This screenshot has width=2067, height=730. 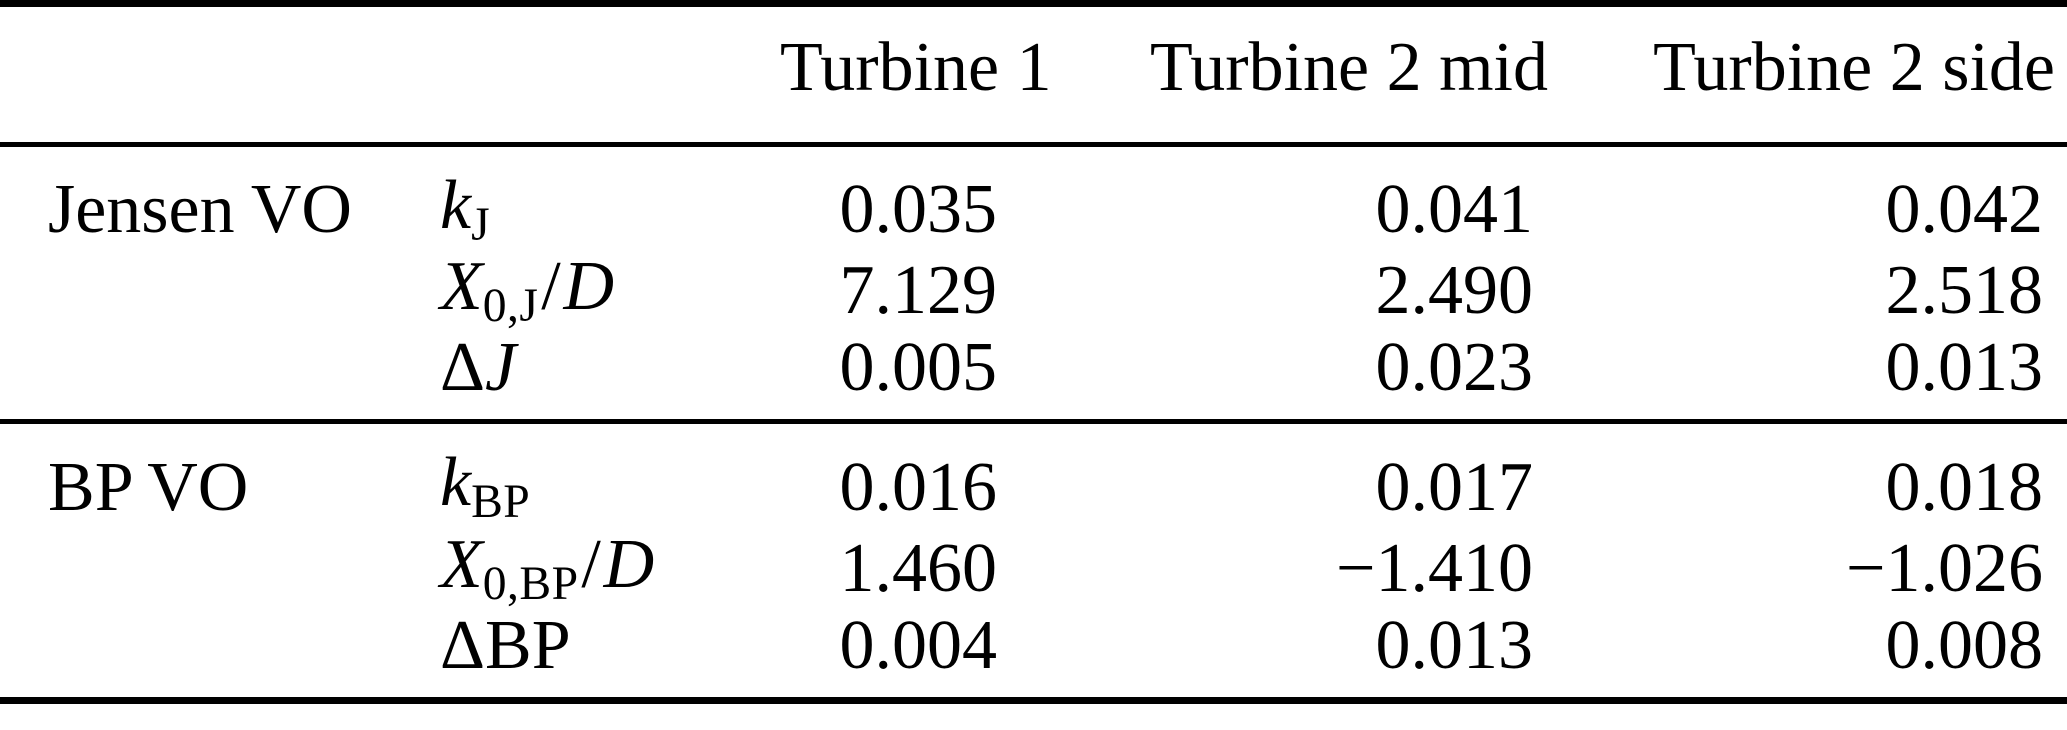 What do you see at coordinates (148, 487) in the screenshot?
I see `group-label-cell: BP VO` at bounding box center [148, 487].